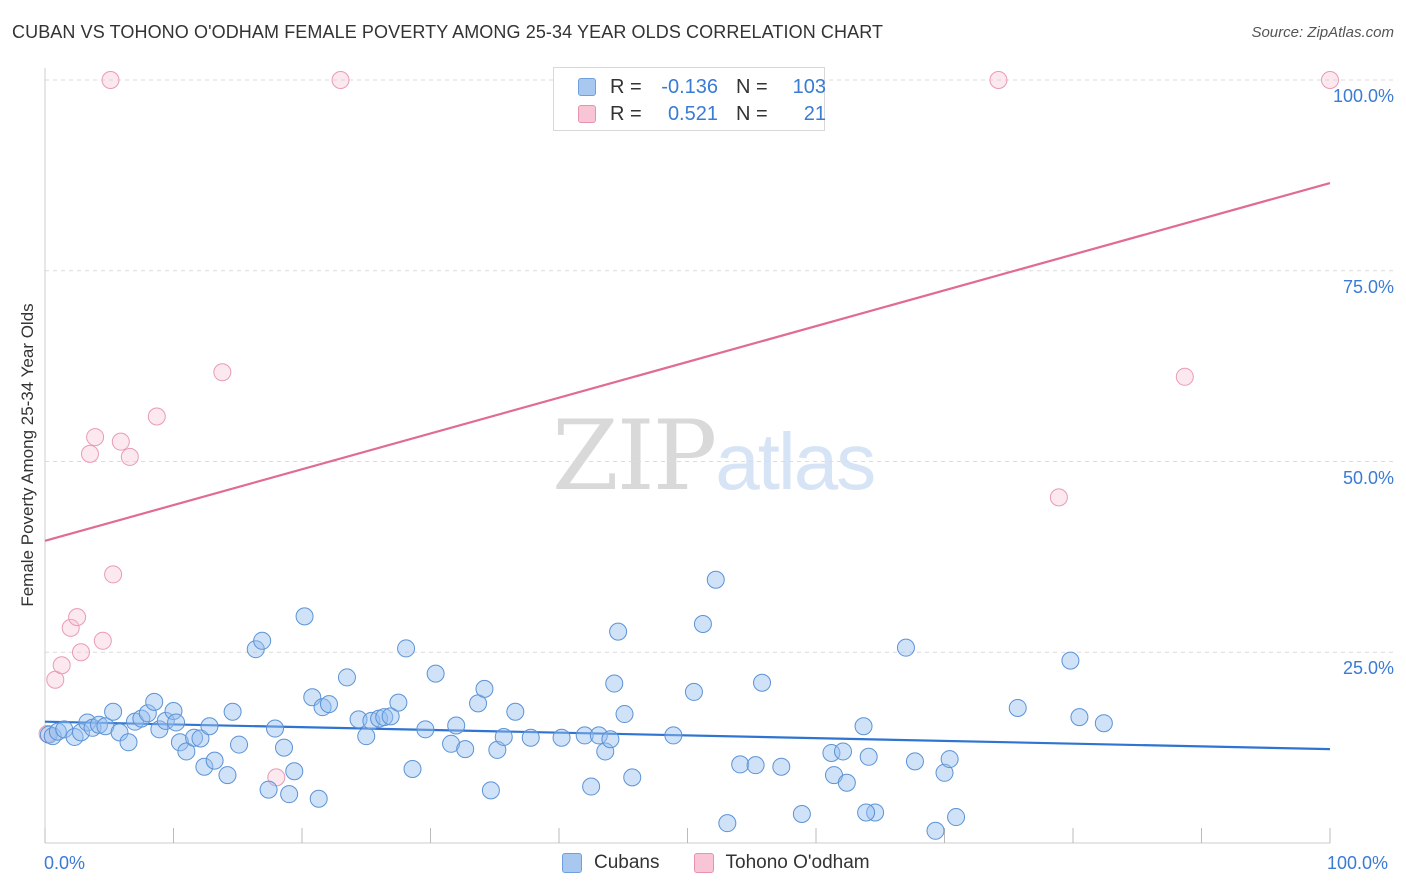 The height and width of the screenshot is (892, 1406). Describe the element at coordinates (809, 86) in the screenshot. I see `legend-n-value: 103` at that location.